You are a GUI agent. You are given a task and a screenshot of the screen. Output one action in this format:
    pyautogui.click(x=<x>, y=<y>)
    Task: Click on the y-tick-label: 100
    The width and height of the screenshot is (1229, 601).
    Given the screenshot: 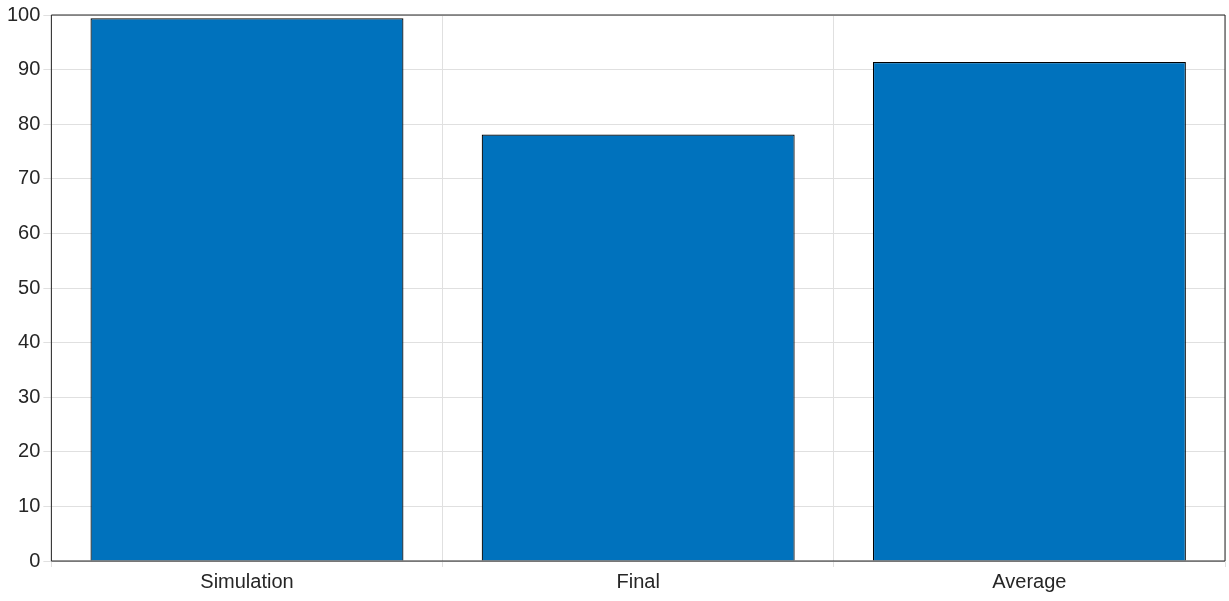 What is the action you would take?
    pyautogui.click(x=23, y=13)
    